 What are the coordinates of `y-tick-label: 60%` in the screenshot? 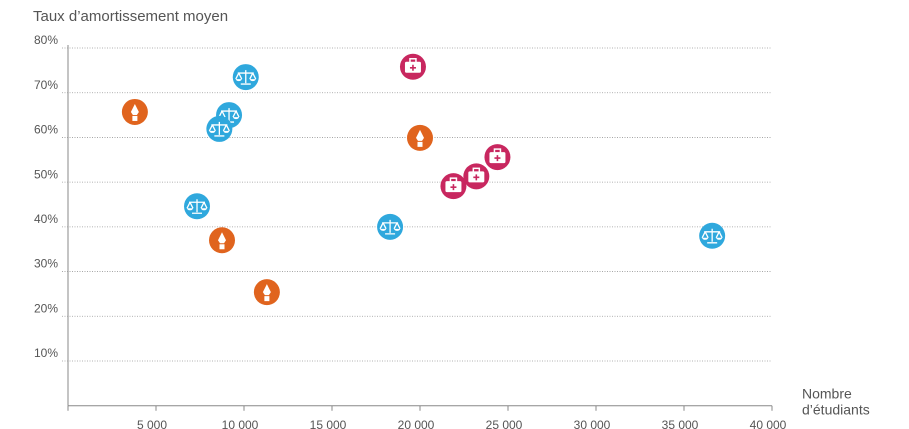 It's located at (46, 130).